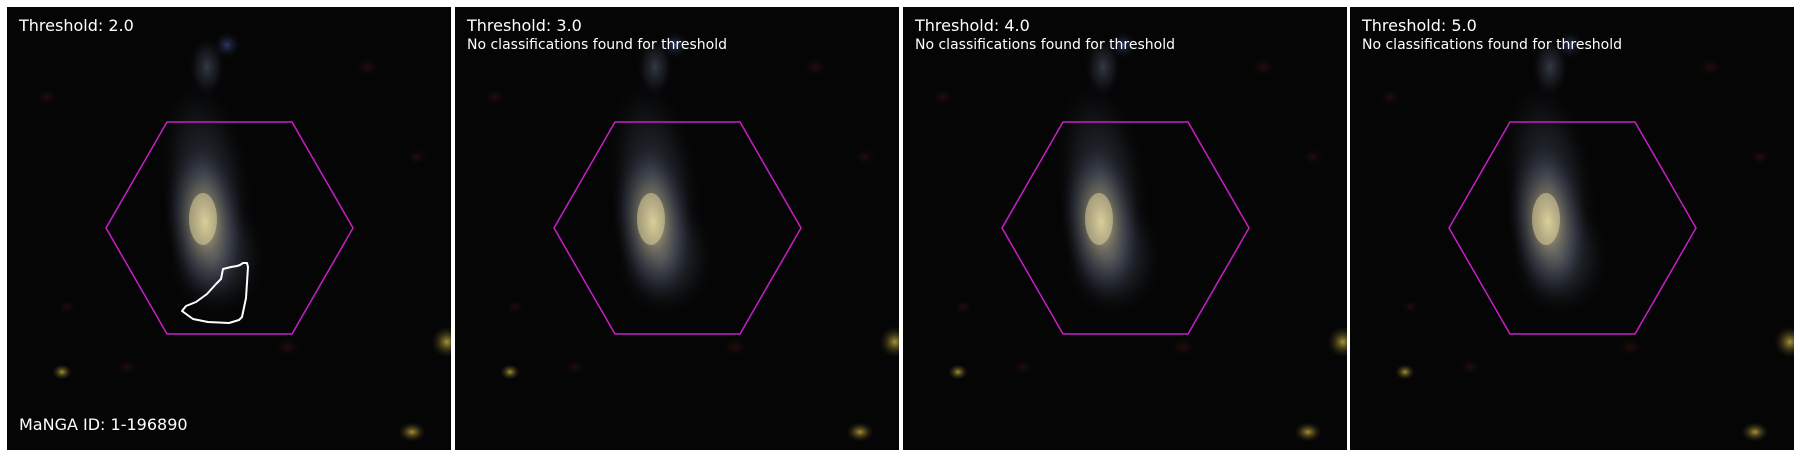 The height and width of the screenshot is (457, 1800). Describe the element at coordinates (215, 293) in the screenshot. I see `classification-region-outline` at that location.